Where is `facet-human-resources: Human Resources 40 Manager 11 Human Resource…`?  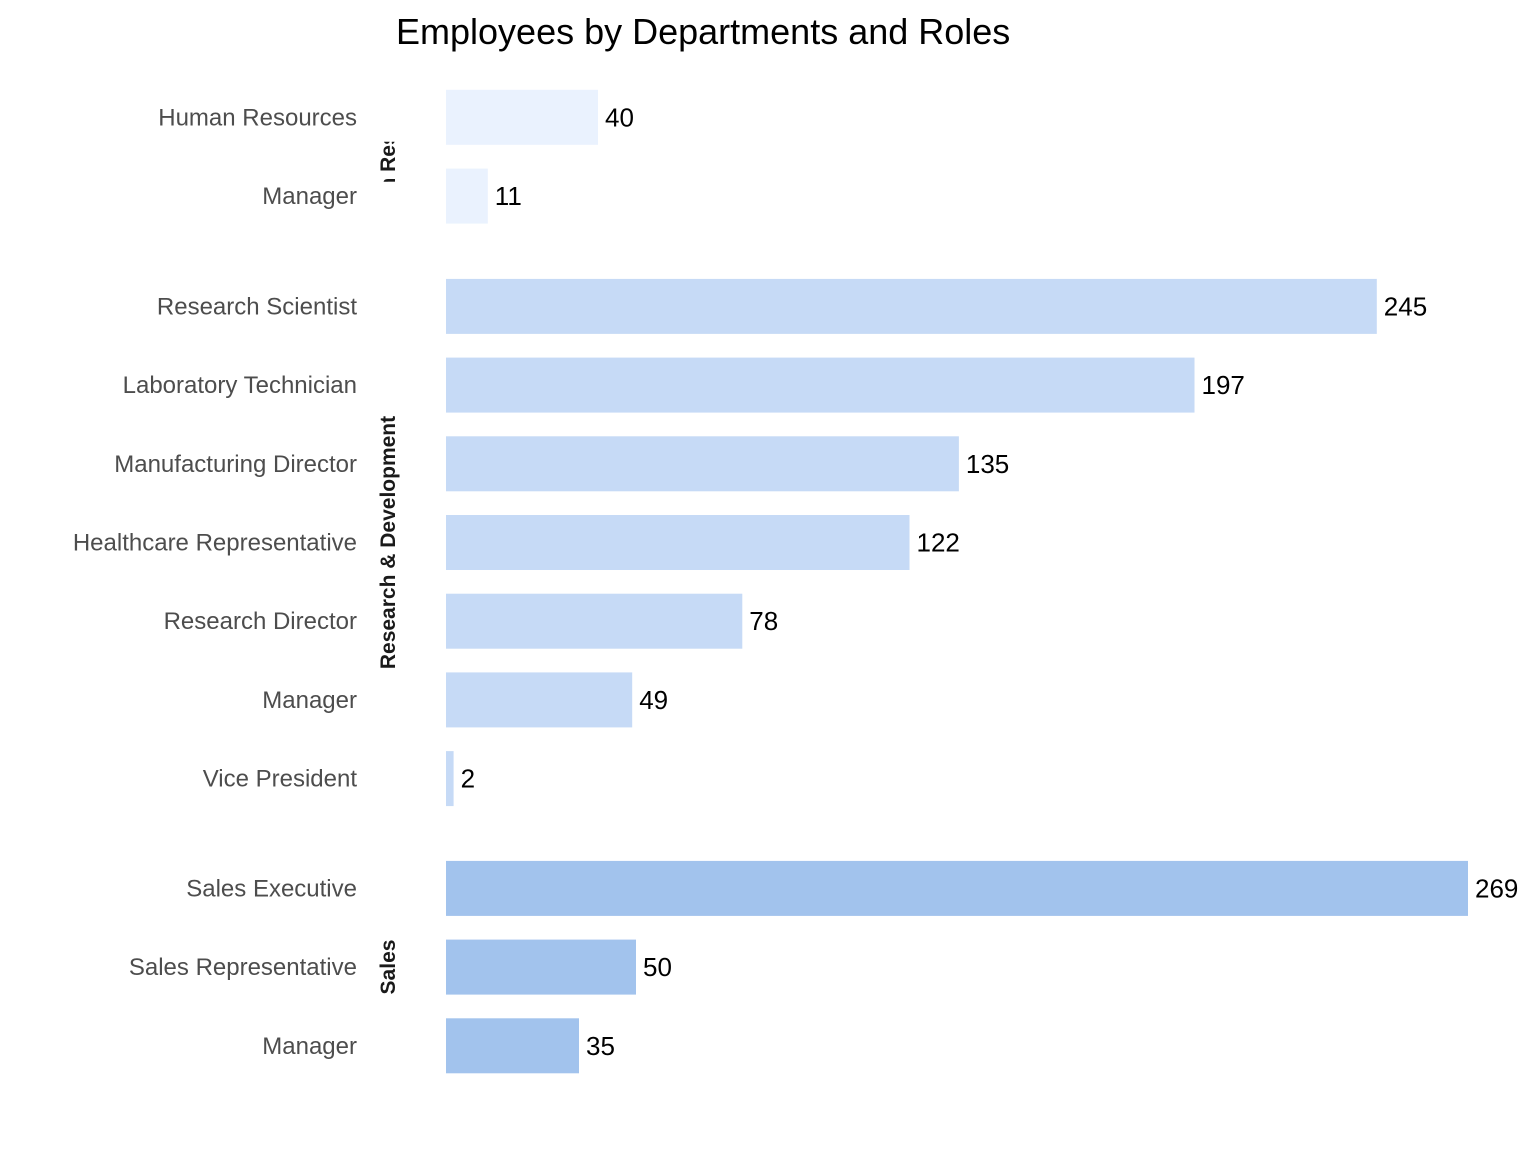
facet-human-resources: Human Resources 40 Manager 11 Human Resource… is located at coordinates (396, 156).